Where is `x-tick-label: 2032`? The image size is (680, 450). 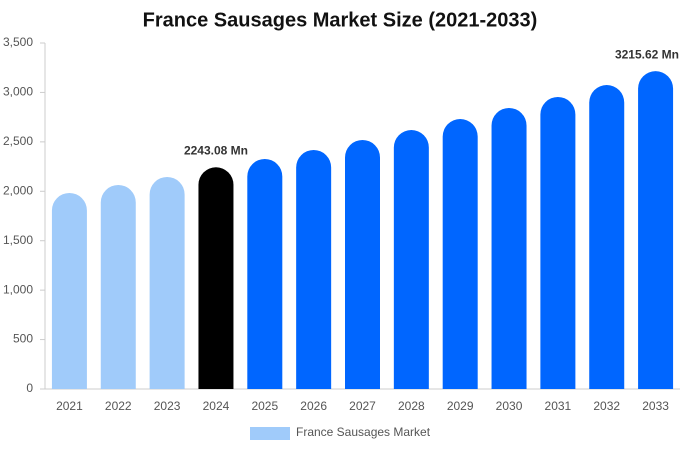 x-tick-label: 2032 is located at coordinates (606, 406).